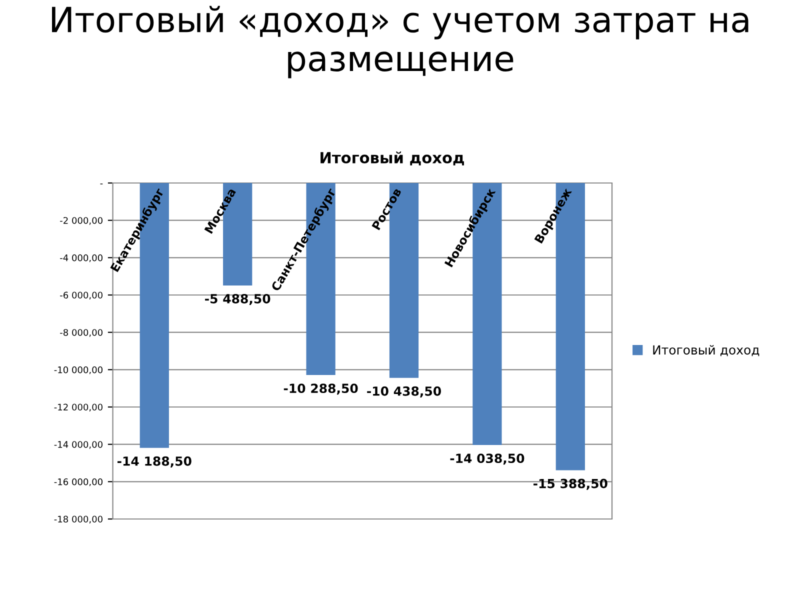 Image resolution: width=800 pixels, height=600 pixels. I want to click on y-tick-label: -2 000,00, so click(81, 221).